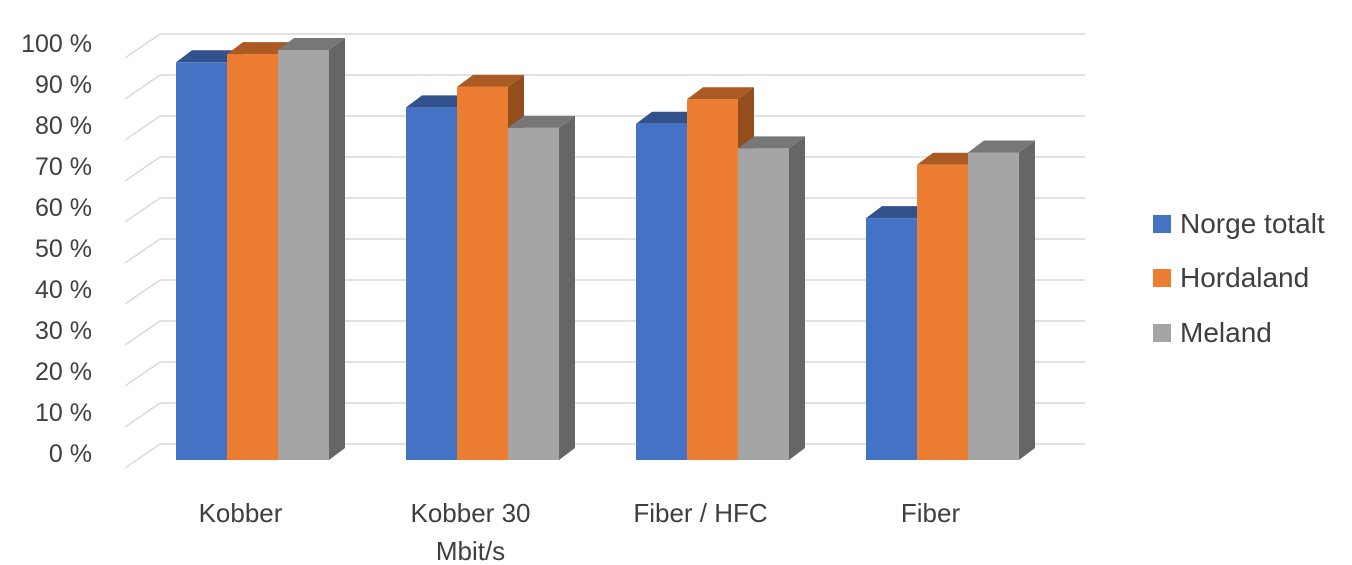 The width and height of the screenshot is (1352, 565). What do you see at coordinates (700, 513) in the screenshot?
I see `x-tick-label: Fiber / HFC` at bounding box center [700, 513].